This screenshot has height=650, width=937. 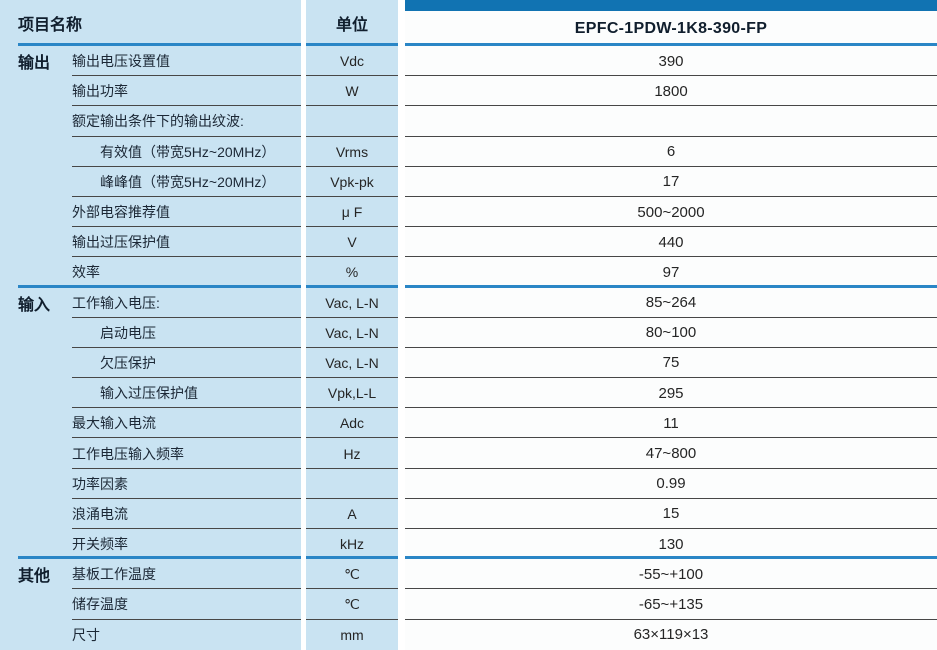 What do you see at coordinates (671, 61) in the screenshot?
I see `value-cell: 390` at bounding box center [671, 61].